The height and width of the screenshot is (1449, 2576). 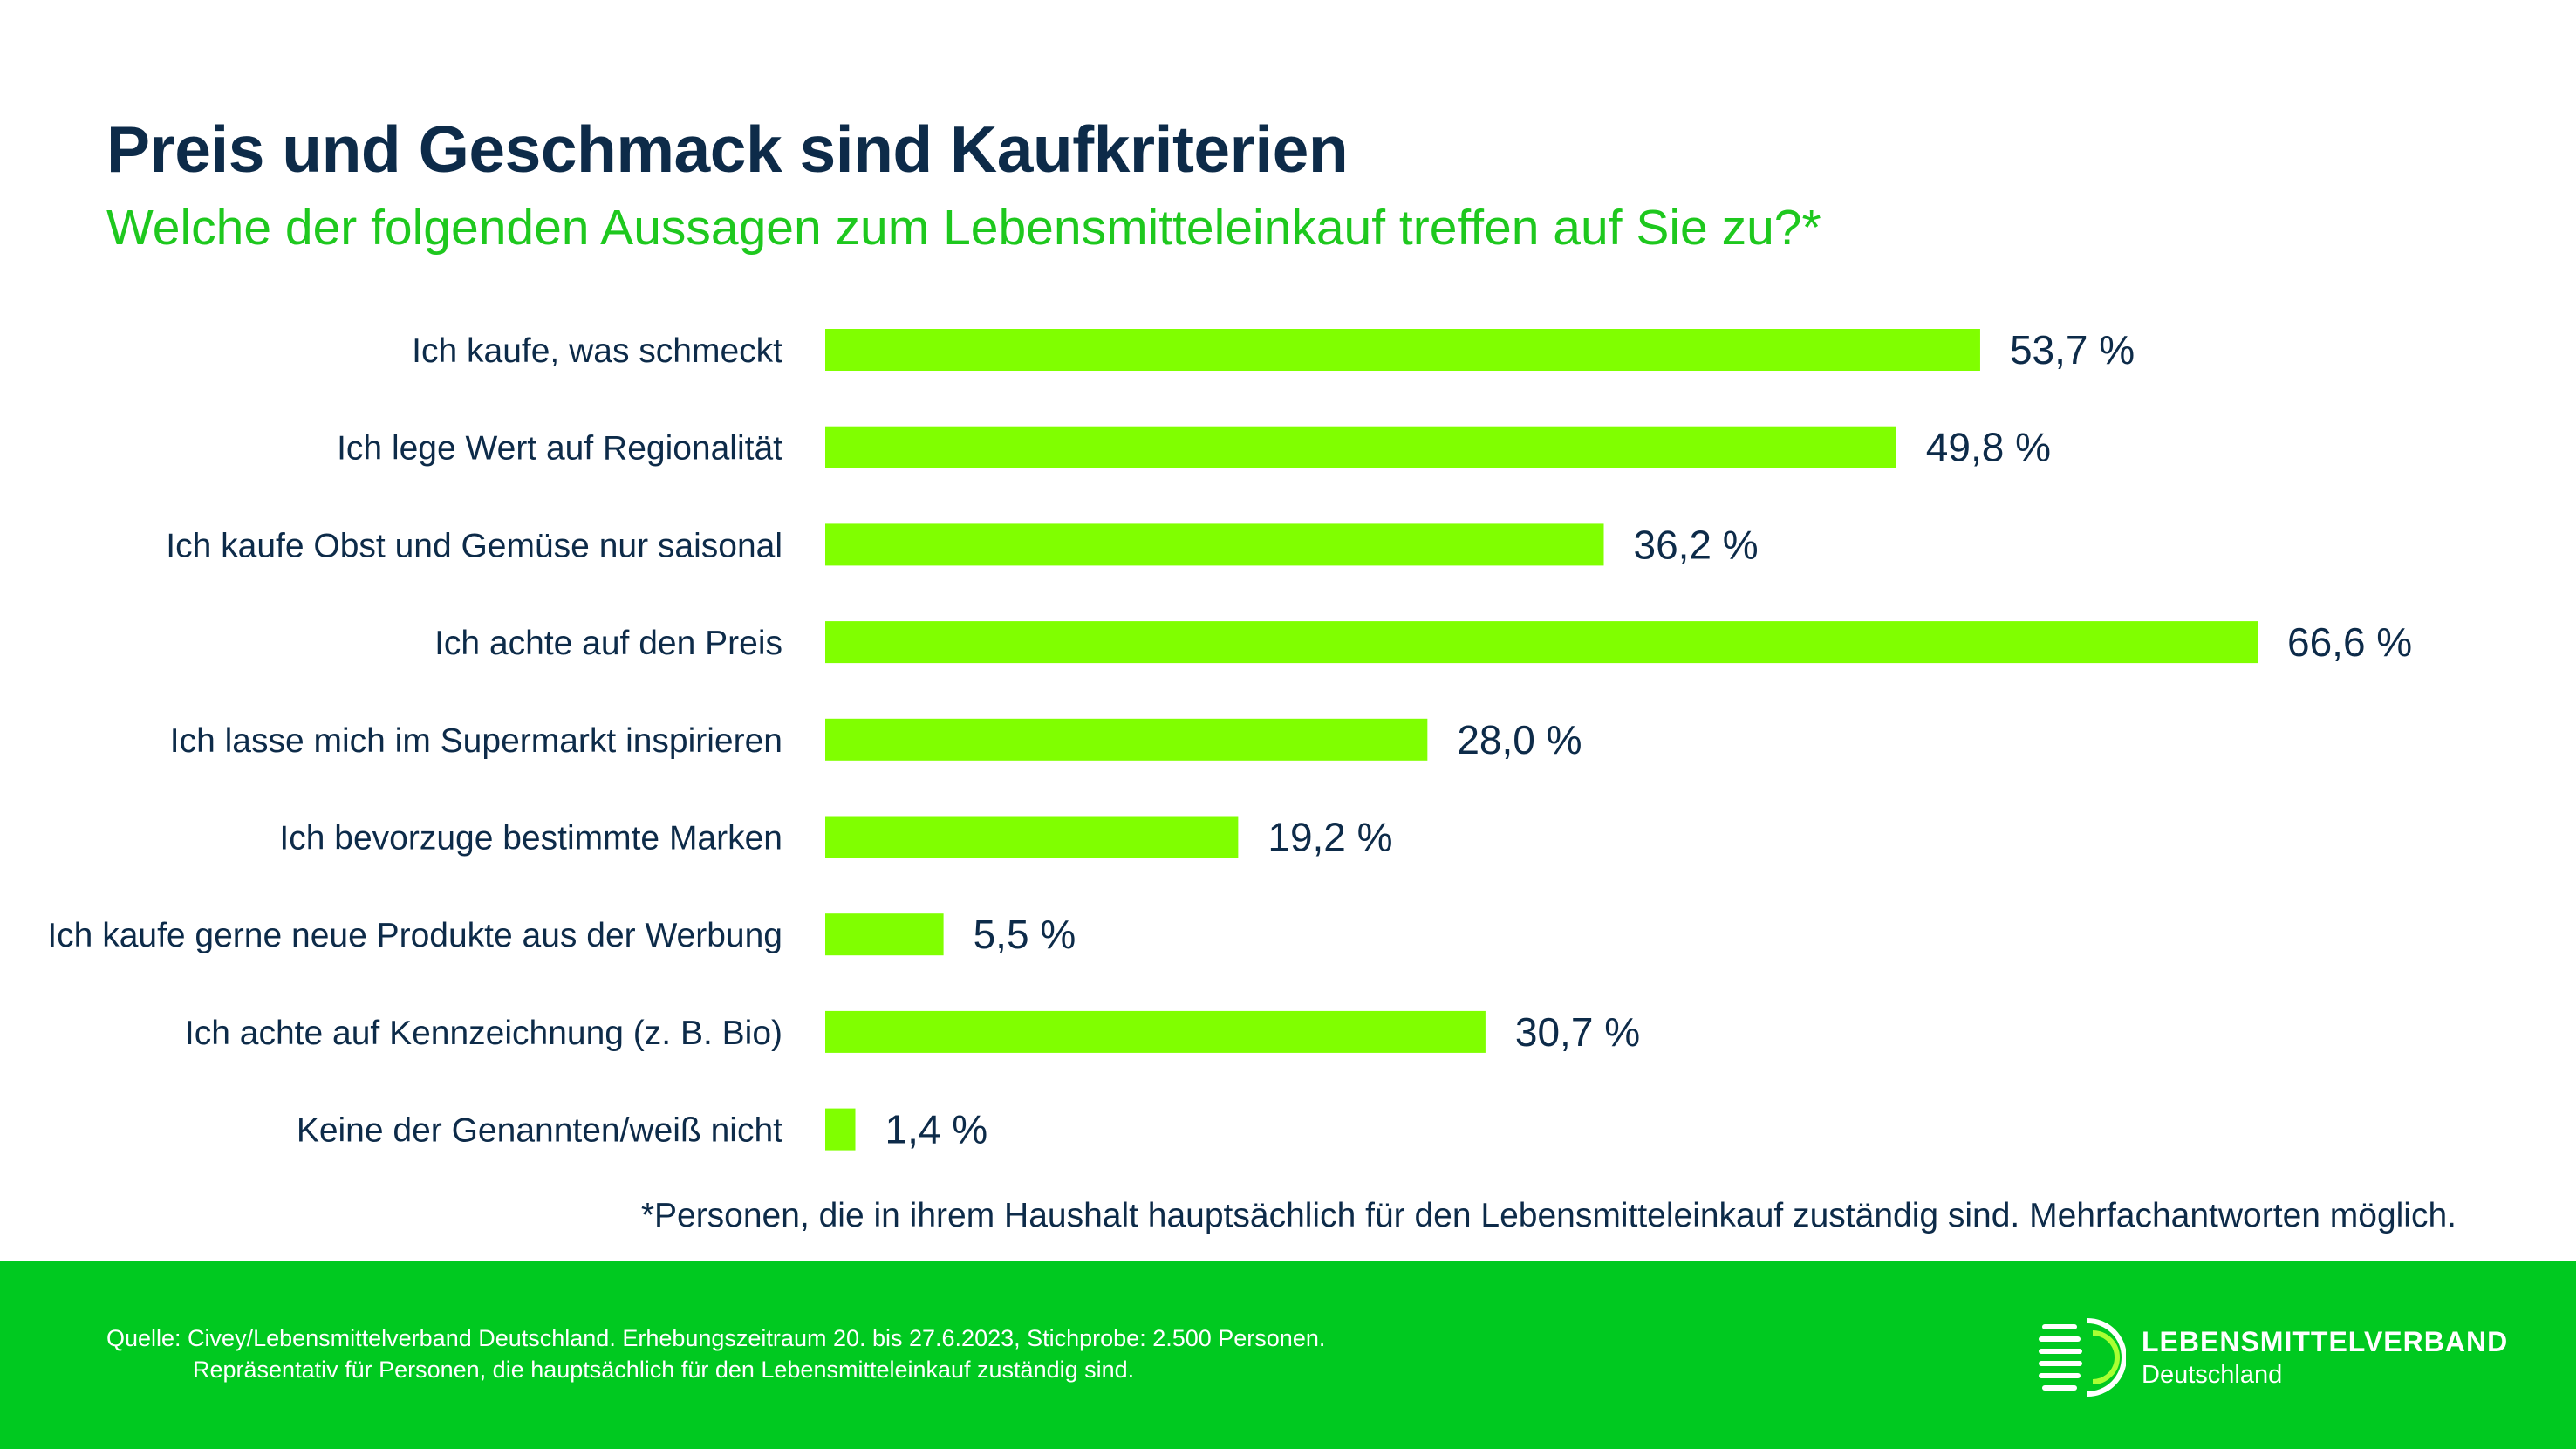 I want to click on category-label: Ich achte auf Kennzeichnung (z. B. Bio), so click(x=483, y=1033).